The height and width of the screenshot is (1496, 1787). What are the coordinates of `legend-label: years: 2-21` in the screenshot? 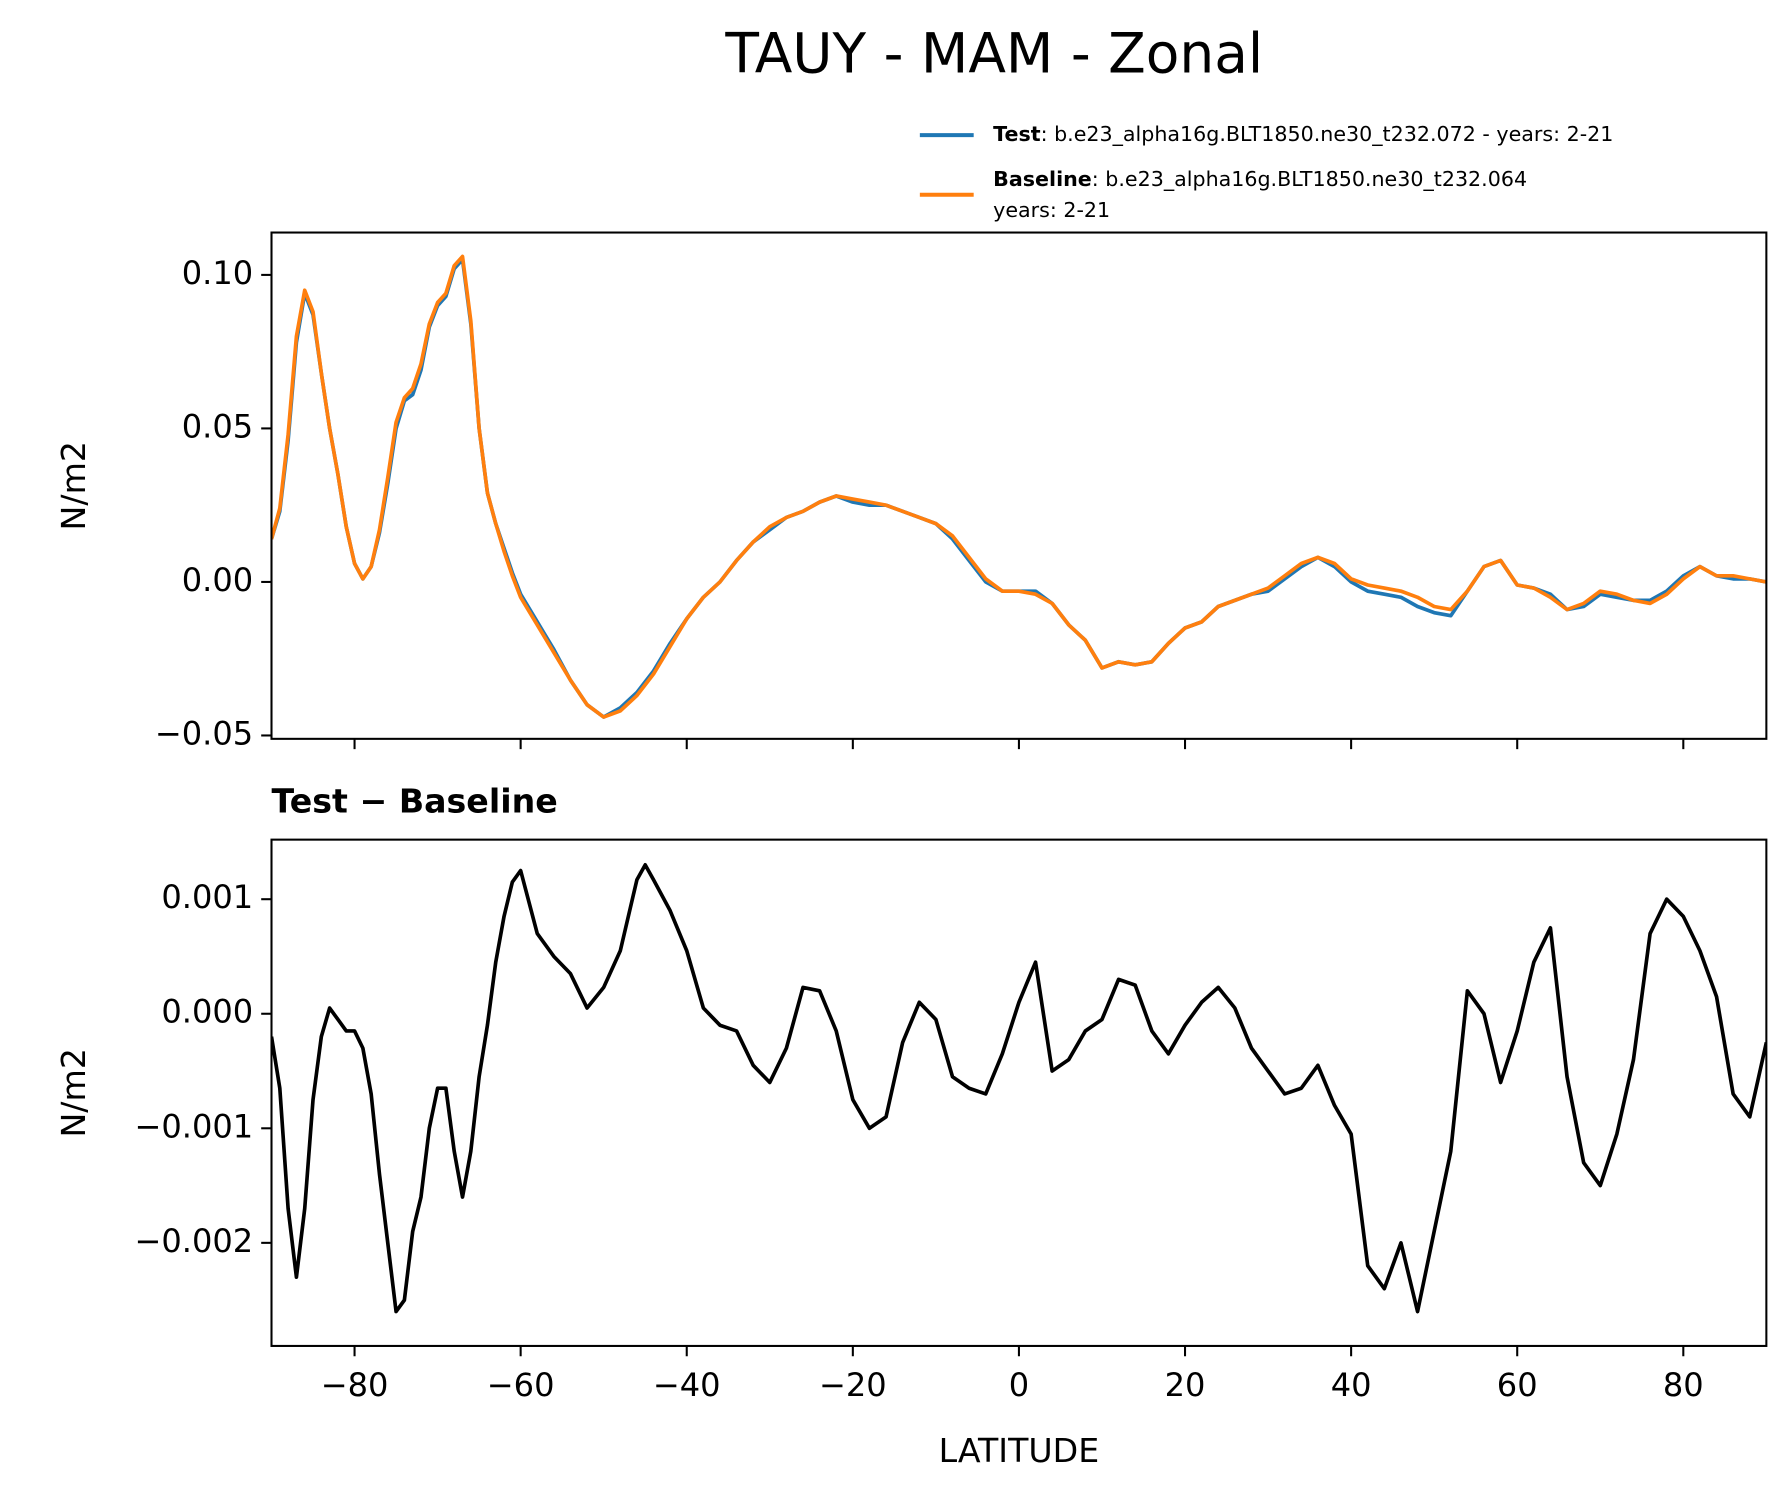 It's located at (1051, 210).